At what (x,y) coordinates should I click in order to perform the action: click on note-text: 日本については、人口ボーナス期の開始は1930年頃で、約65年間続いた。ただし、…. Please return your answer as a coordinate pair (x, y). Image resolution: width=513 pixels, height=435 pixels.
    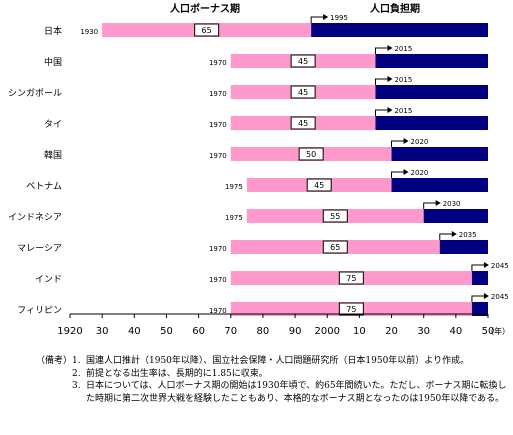
    Looking at the image, I should click on (296, 392).